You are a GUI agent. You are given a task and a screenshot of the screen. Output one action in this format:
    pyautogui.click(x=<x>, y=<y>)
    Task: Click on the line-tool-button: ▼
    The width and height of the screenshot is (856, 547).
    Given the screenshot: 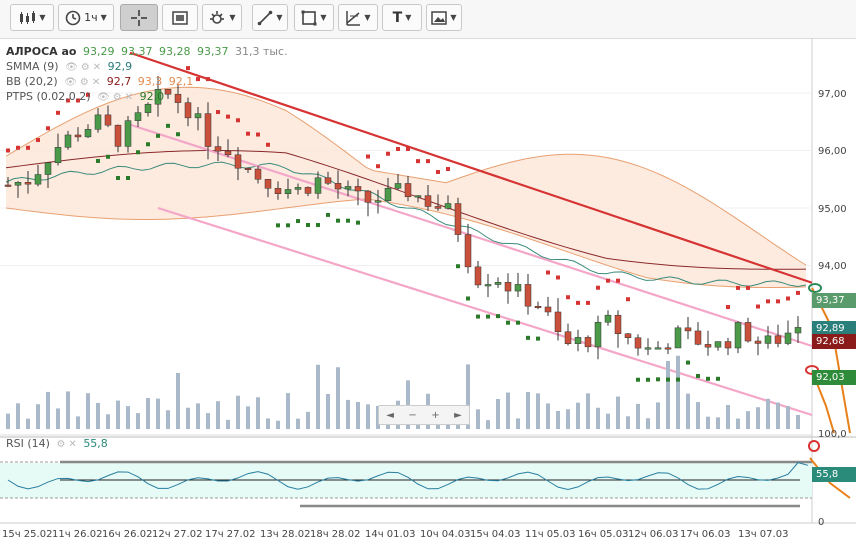 What is the action you would take?
    pyautogui.click(x=270, y=17)
    